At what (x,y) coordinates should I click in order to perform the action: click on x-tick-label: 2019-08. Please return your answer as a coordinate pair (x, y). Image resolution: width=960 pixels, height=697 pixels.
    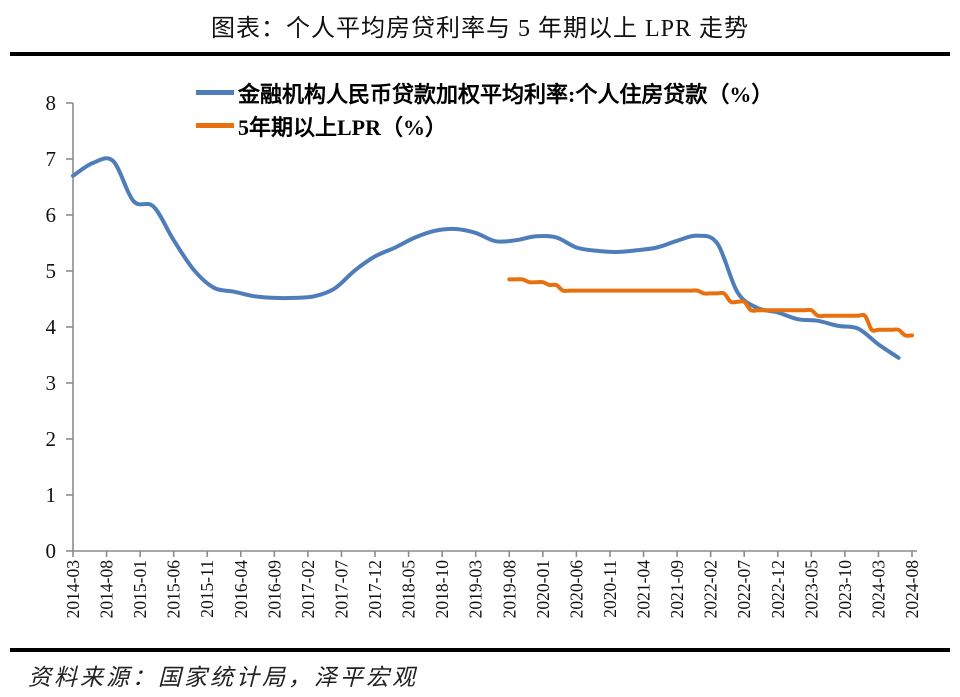
    Looking at the image, I should click on (509, 589).